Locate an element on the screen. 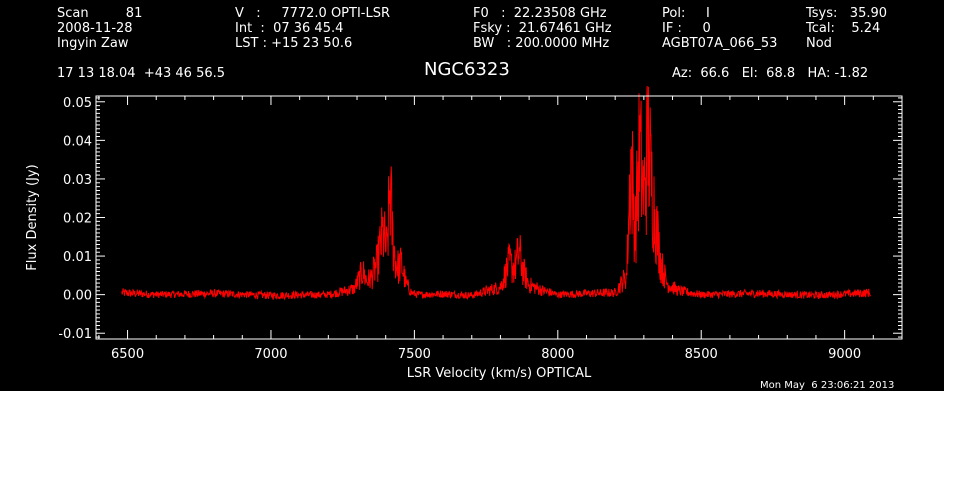 The image size is (962, 490). header-col4-line2: IF : 0 is located at coordinates (686, 28).